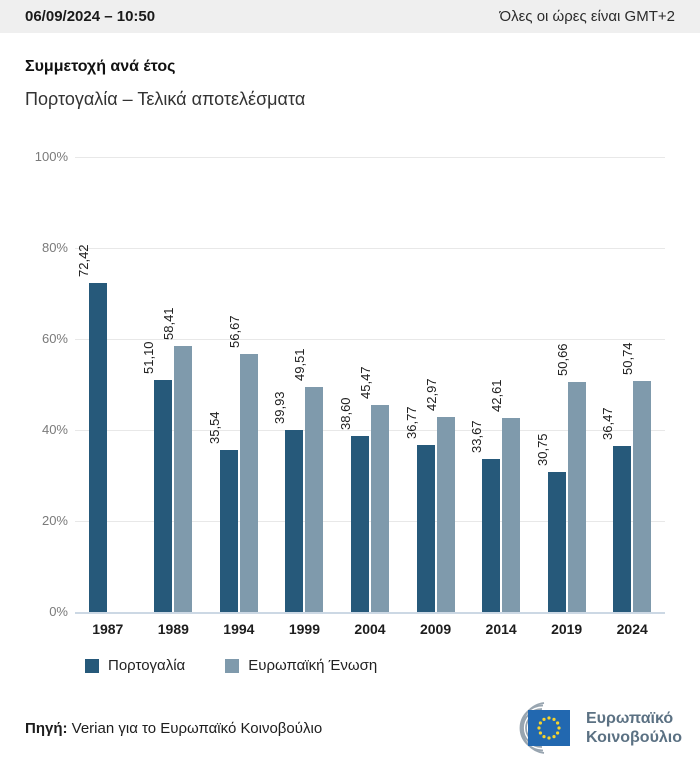 The image size is (700, 760). What do you see at coordinates (345, 414) in the screenshot?
I see `bar-value-label: 38,60` at bounding box center [345, 414].